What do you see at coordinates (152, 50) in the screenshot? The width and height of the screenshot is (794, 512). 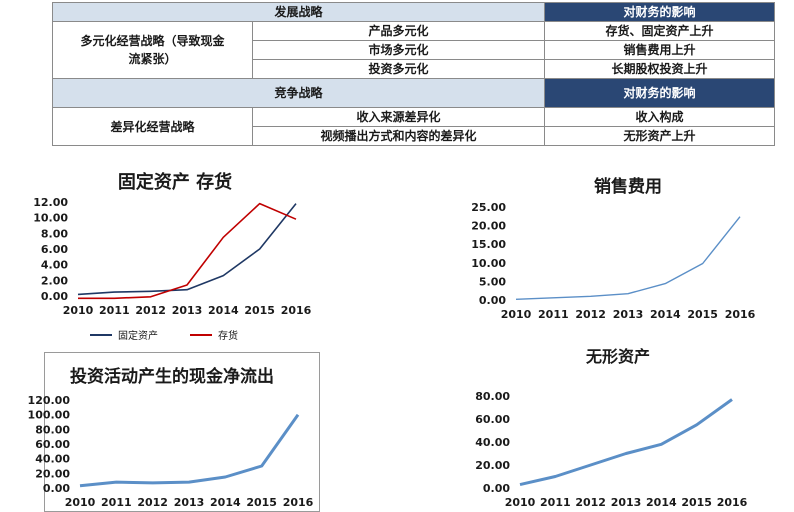 I see `section1-label: 多元化经营战略（导致现金流紧张）` at bounding box center [152, 50].